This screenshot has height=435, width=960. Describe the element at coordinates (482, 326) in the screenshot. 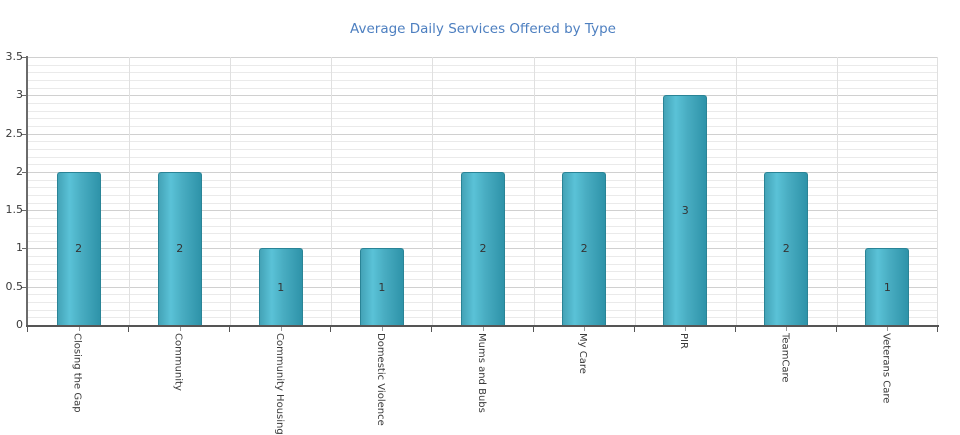

I see `x-axis-line` at that location.